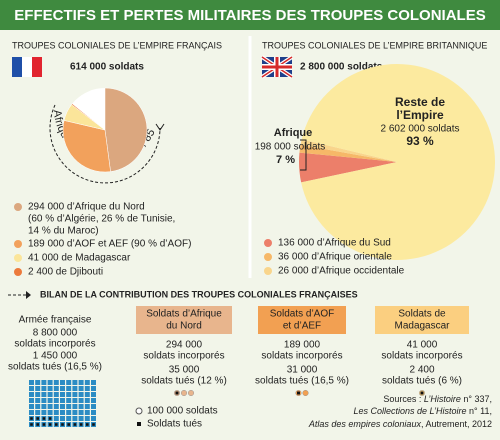 This screenshot has width=500, height=440. Describe the element at coordinates (107, 67) in the screenshot. I see `total: 614 000 soldats` at that location.